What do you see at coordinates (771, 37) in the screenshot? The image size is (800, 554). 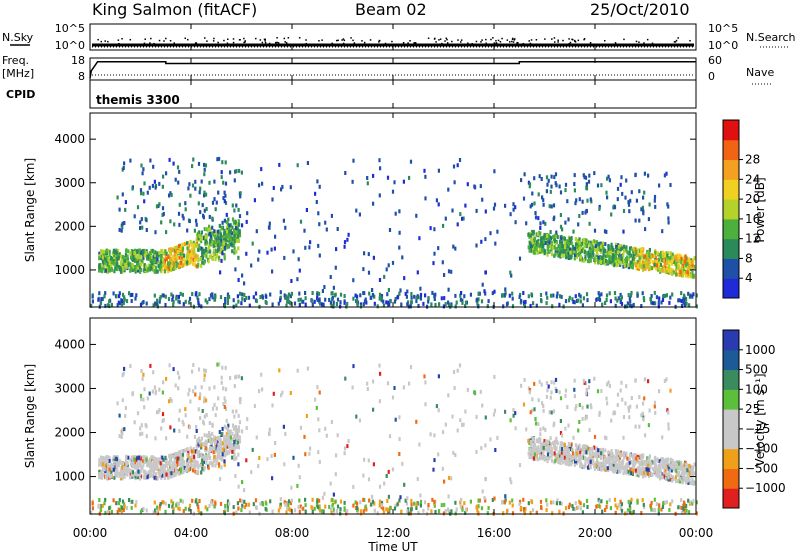 I see `nsearch-label: N.Search` at bounding box center [771, 37].